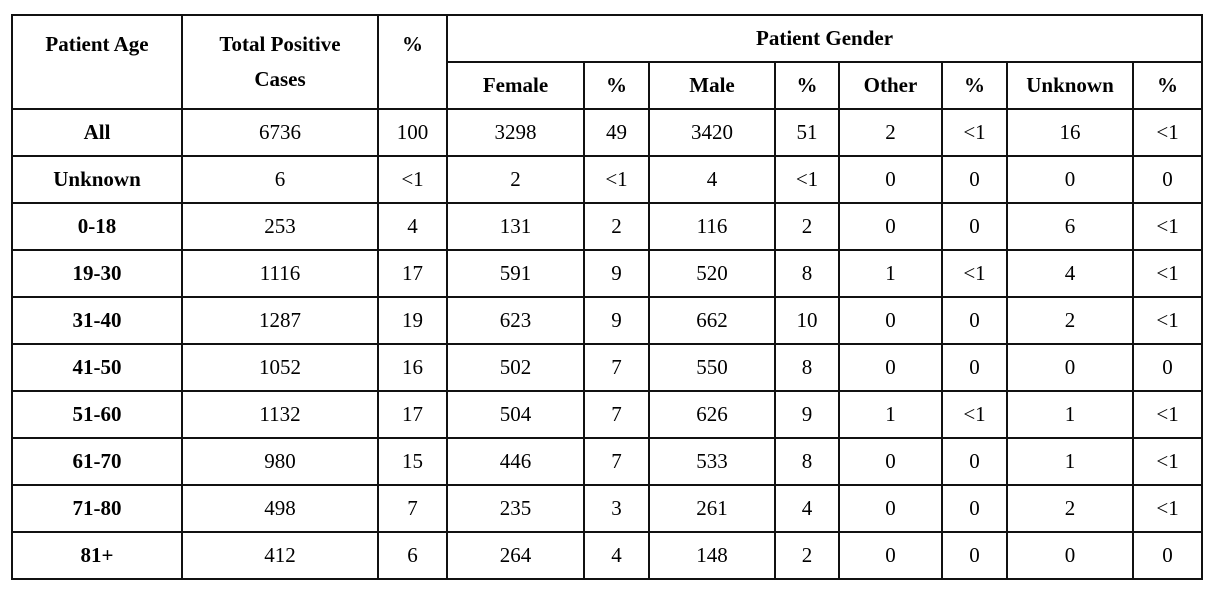  I want to click on cell-female: 502, so click(515, 367).